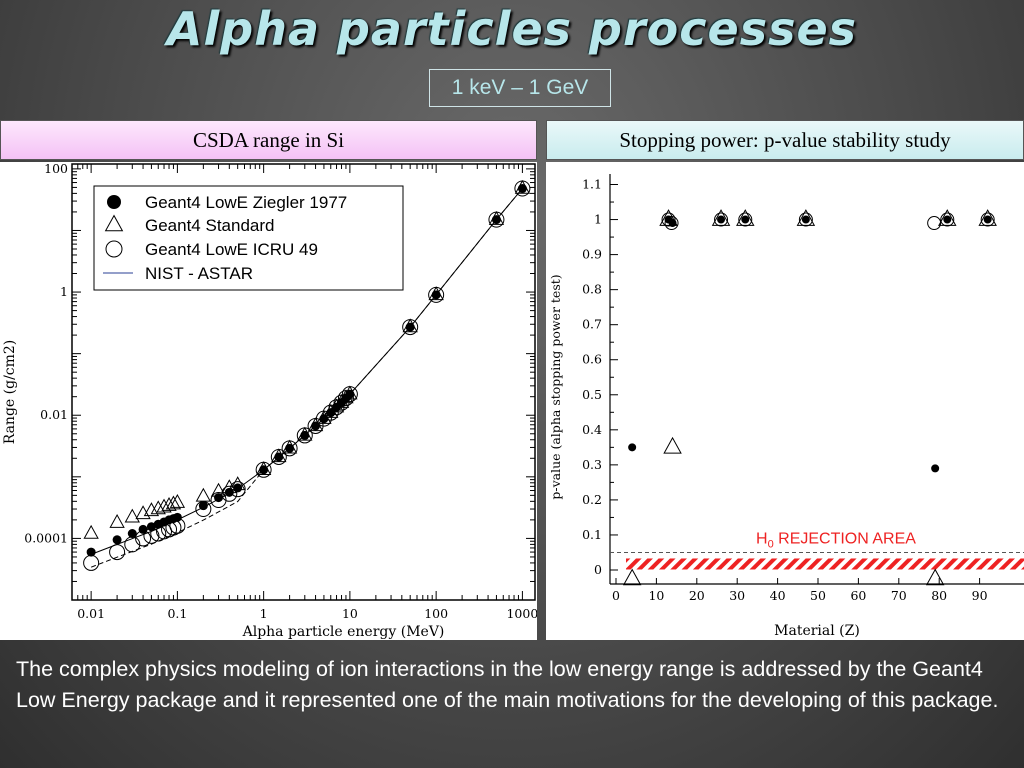 This screenshot has width=1024, height=768. I want to click on pvalue-x-tick-label: 40, so click(778, 595).